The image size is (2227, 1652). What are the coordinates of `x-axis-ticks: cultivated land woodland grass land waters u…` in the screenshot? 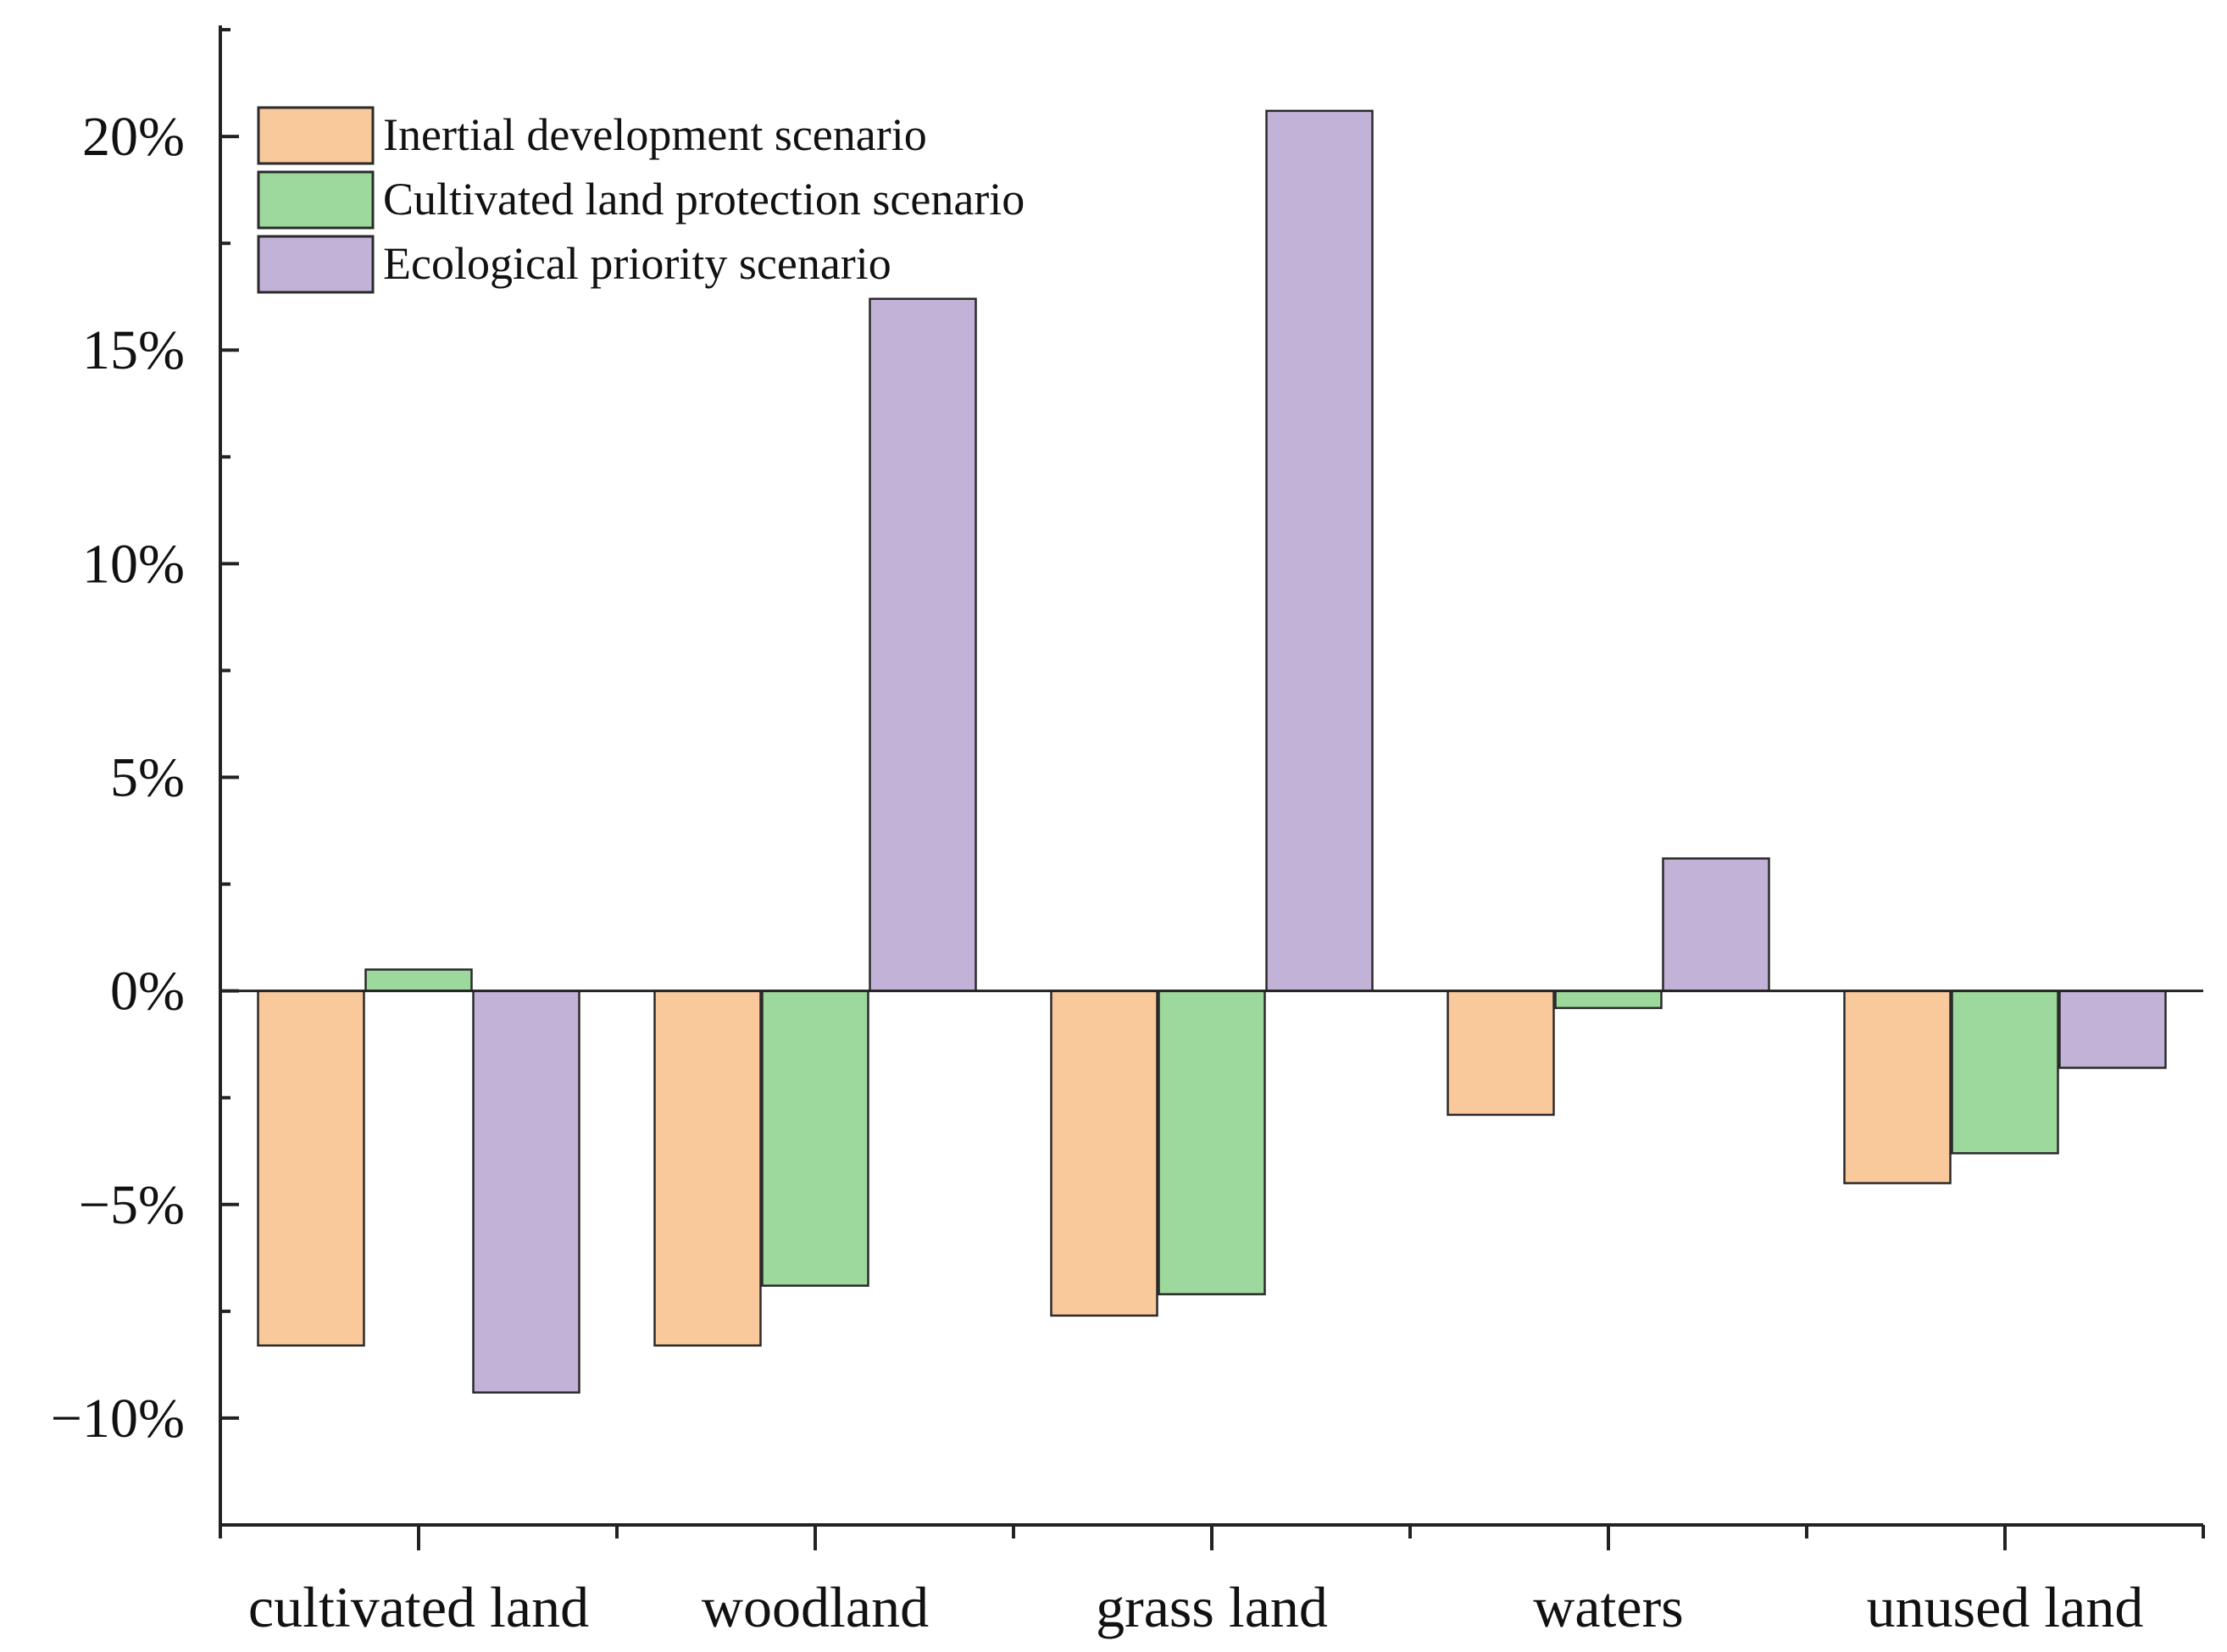 It's located at (1212, 1582).